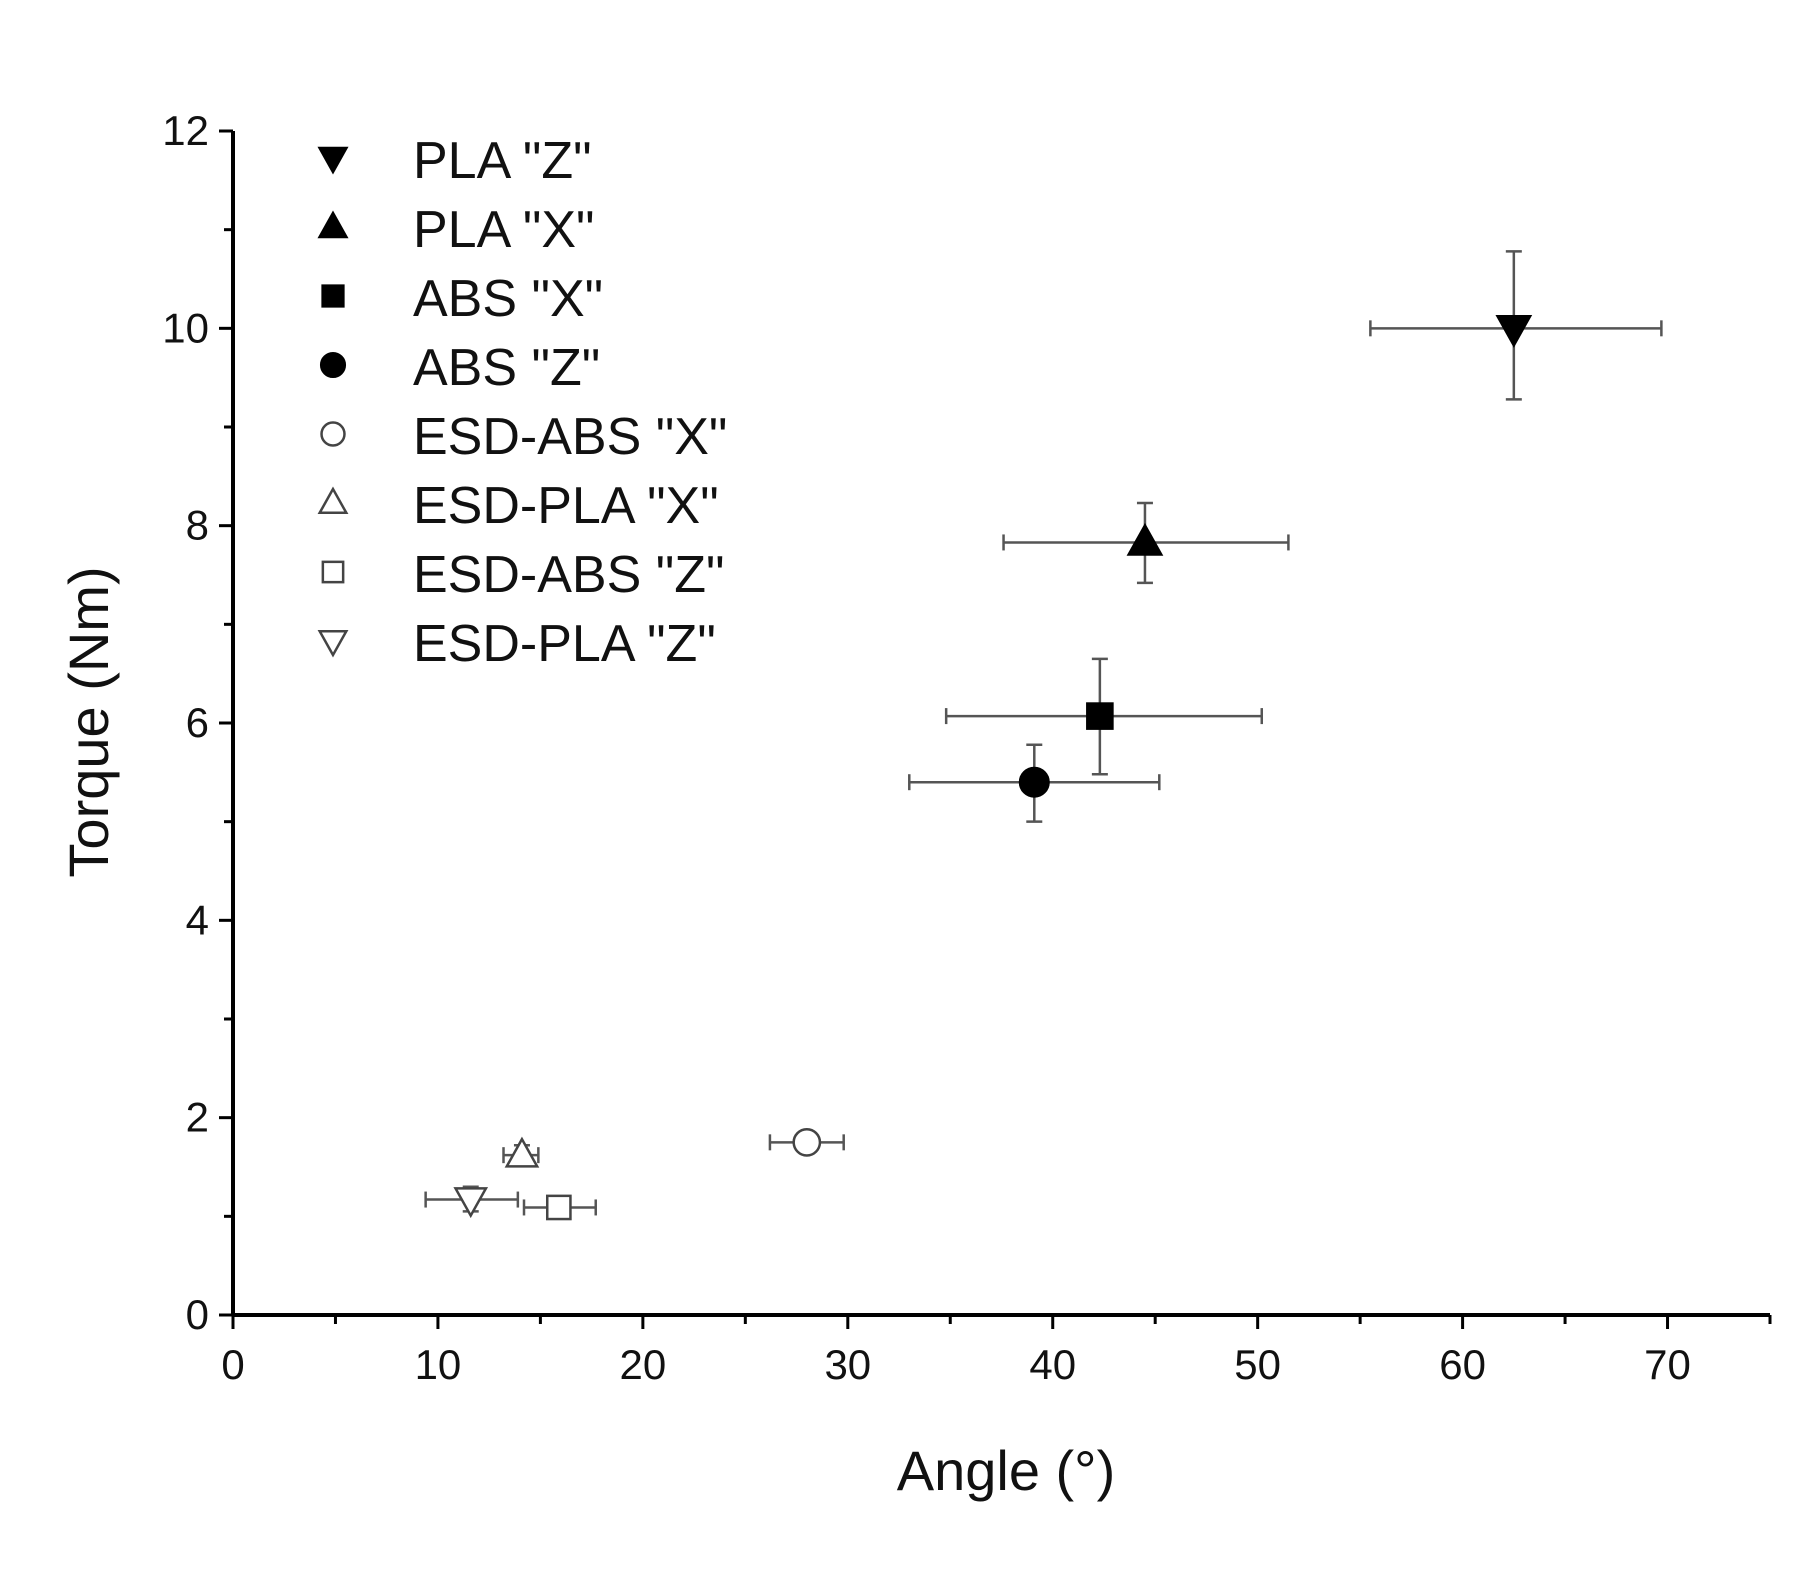 The width and height of the screenshot is (1800, 1580). I want to click on y-tick-label: 0, so click(197, 1314).